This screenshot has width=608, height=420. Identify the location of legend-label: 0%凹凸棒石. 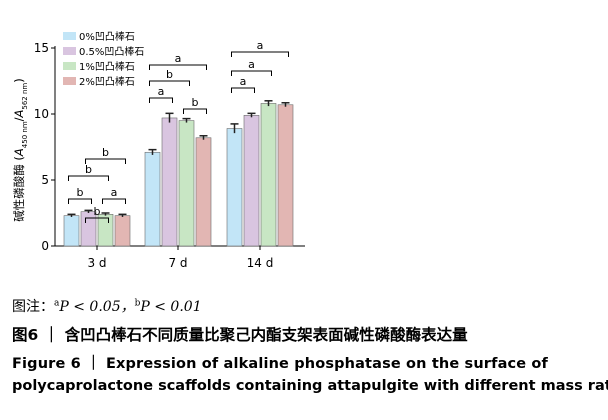
(107, 36).